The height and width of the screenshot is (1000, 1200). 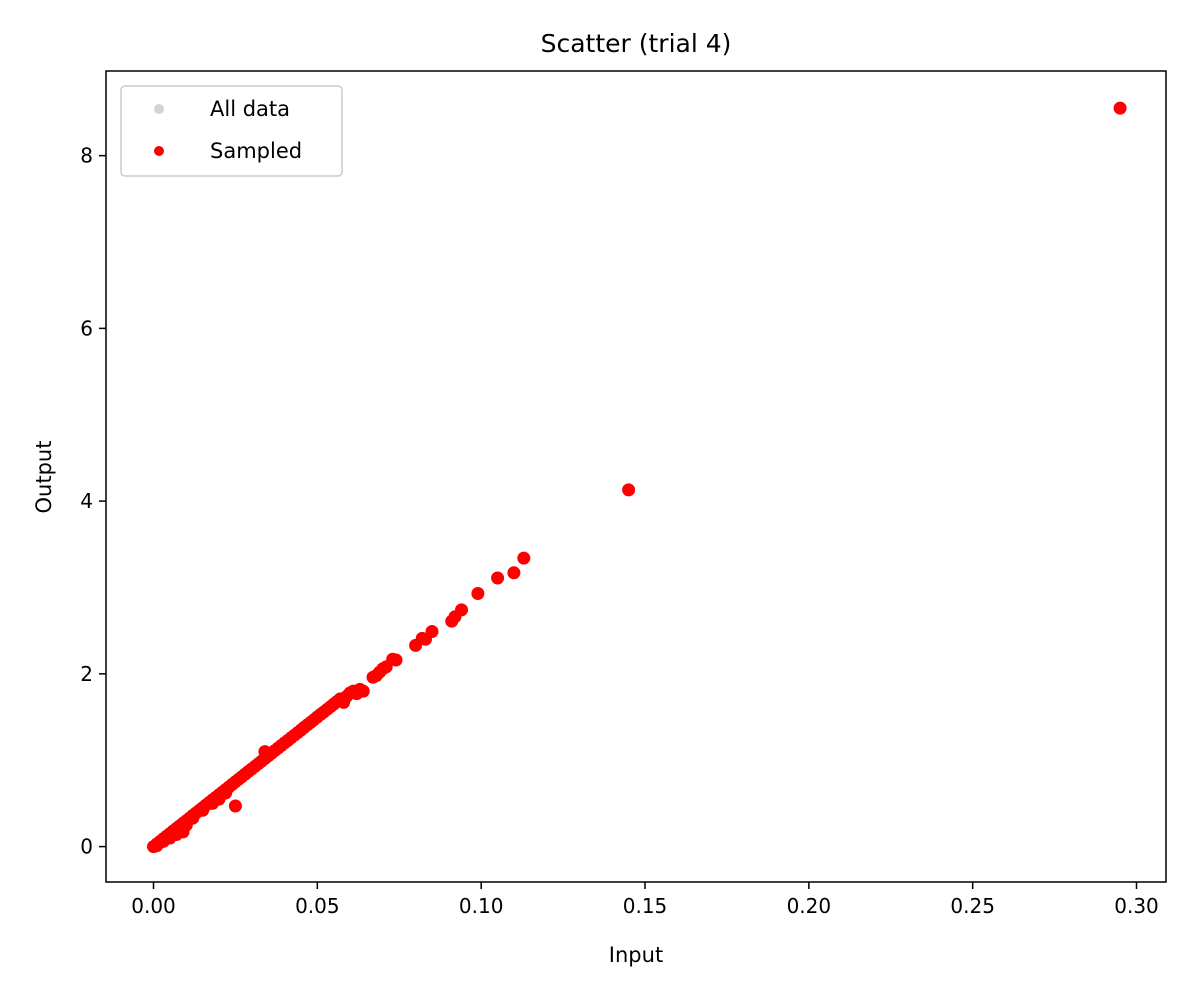 I want to click on x-tick-label: 0.20, so click(x=809, y=906).